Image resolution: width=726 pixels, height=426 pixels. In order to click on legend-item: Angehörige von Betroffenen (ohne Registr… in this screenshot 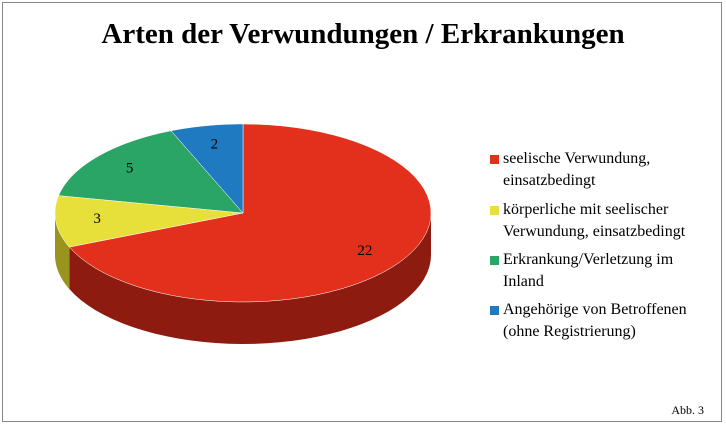, I will do `click(602, 321)`.